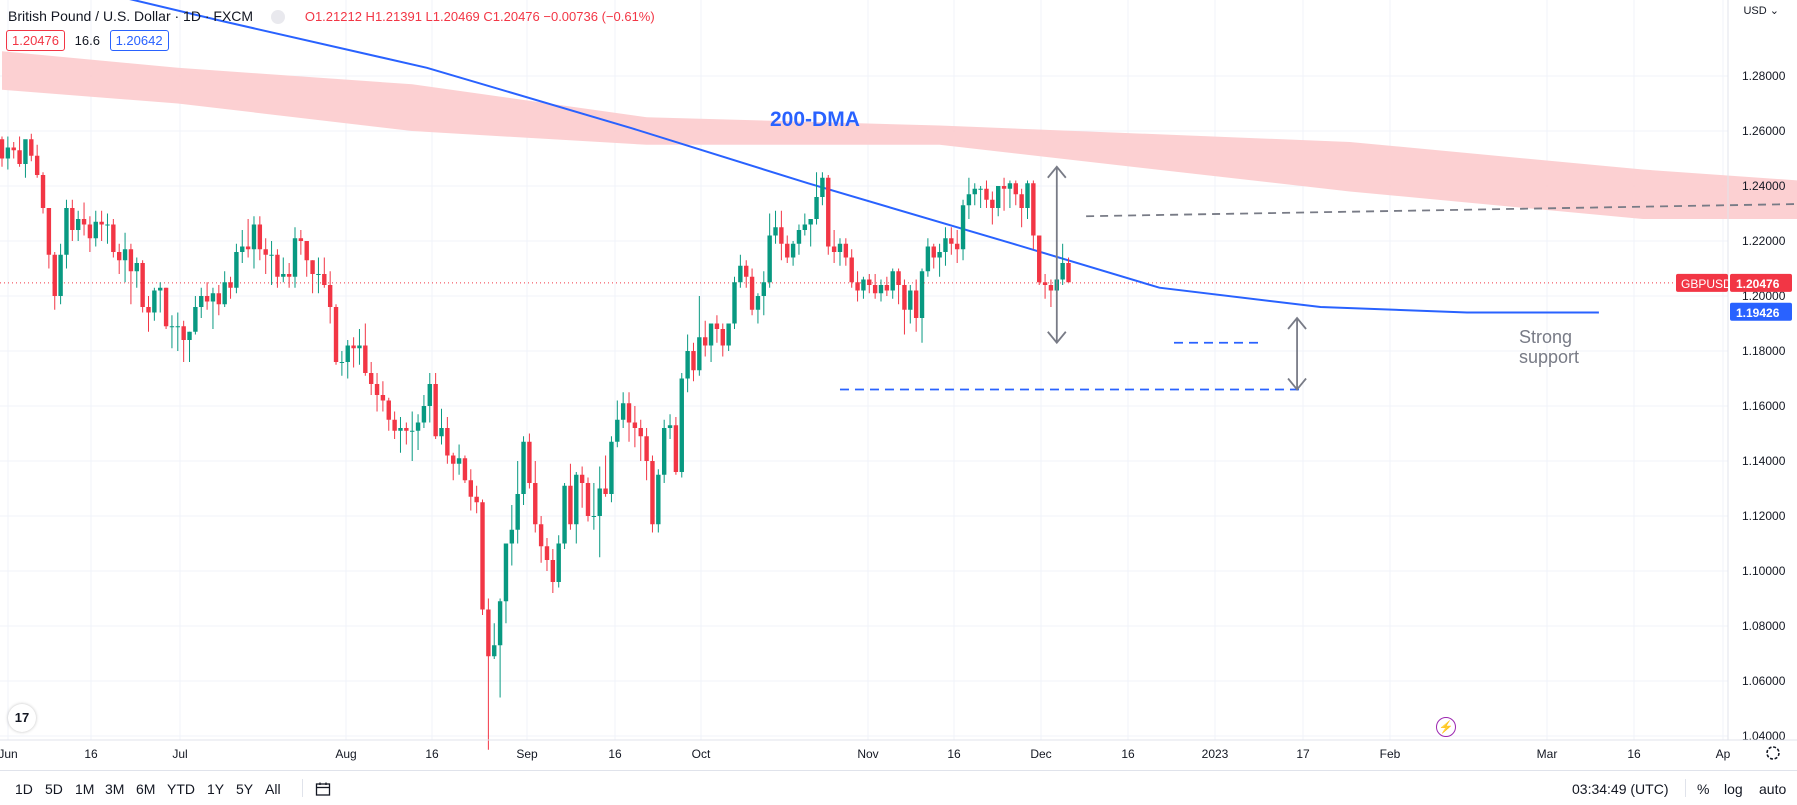 This screenshot has width=1797, height=805. Describe the element at coordinates (273, 789) in the screenshot. I see `timeframe-all: All` at that location.